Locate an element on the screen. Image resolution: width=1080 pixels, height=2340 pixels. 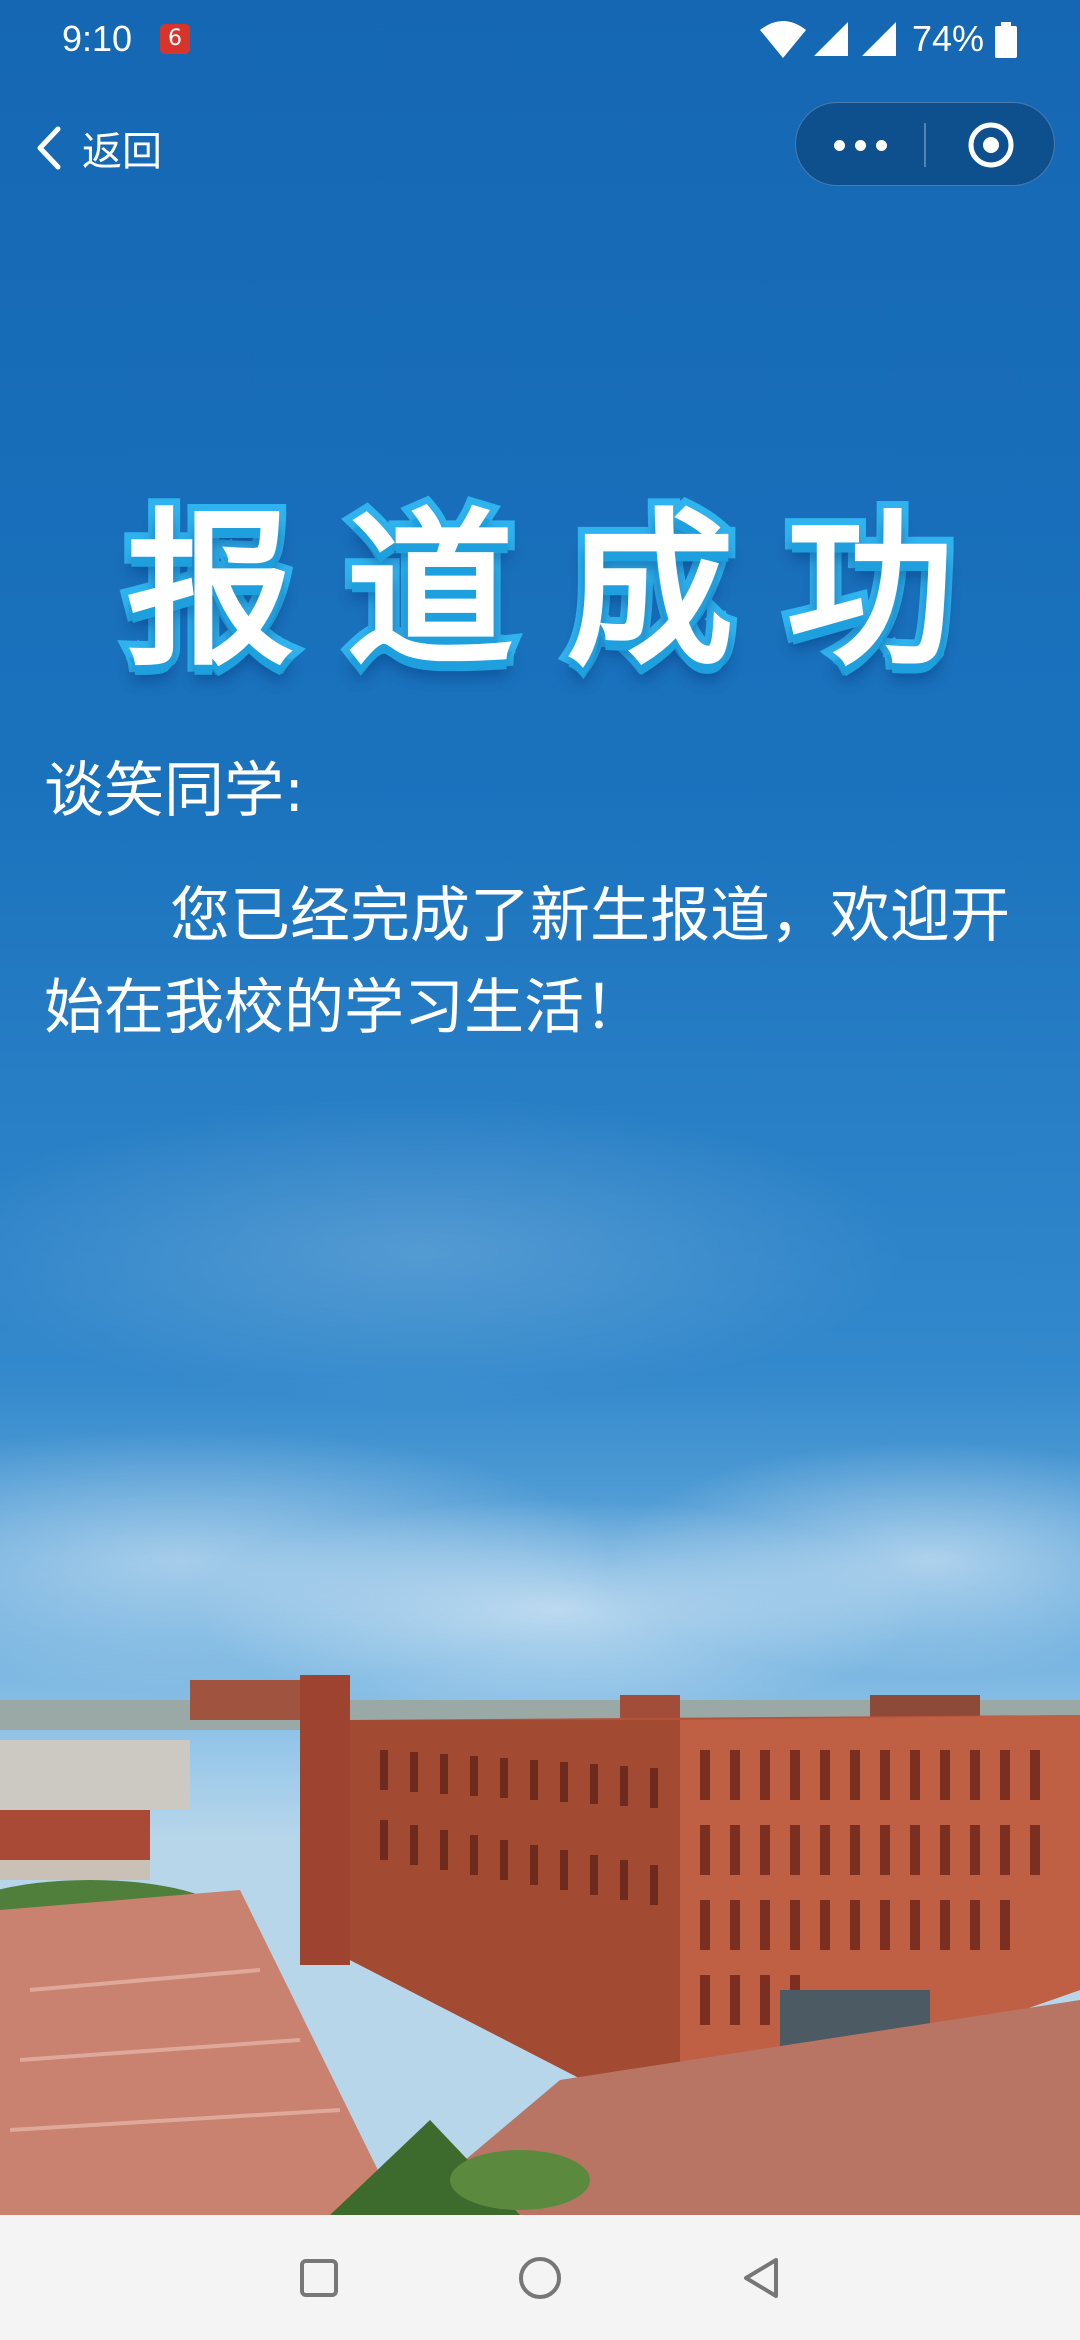
miniprogram-capsule is located at coordinates (925, 144).